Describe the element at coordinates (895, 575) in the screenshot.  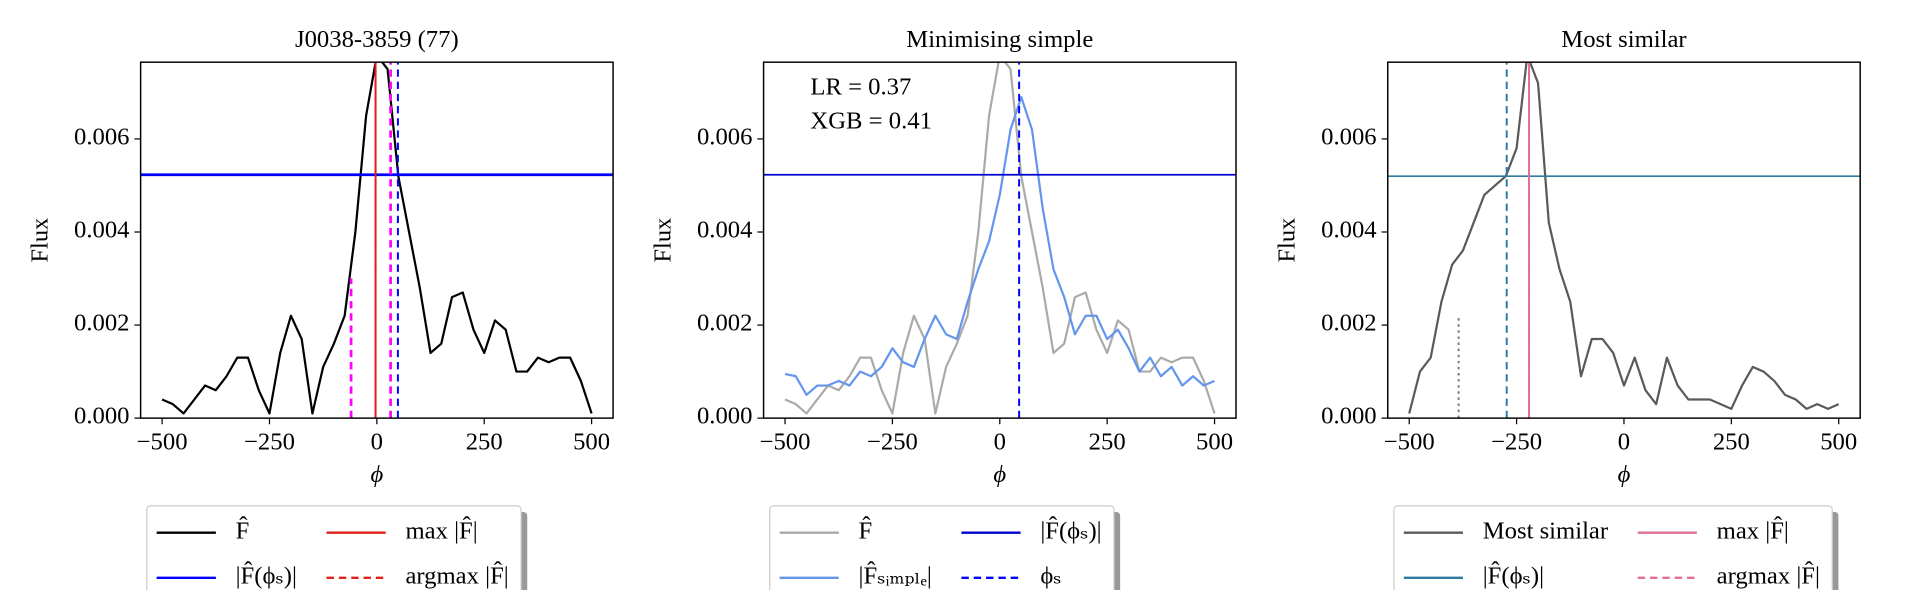
I see `legend-label: |F̂ₛᵢₘₚₗₑ|` at that location.